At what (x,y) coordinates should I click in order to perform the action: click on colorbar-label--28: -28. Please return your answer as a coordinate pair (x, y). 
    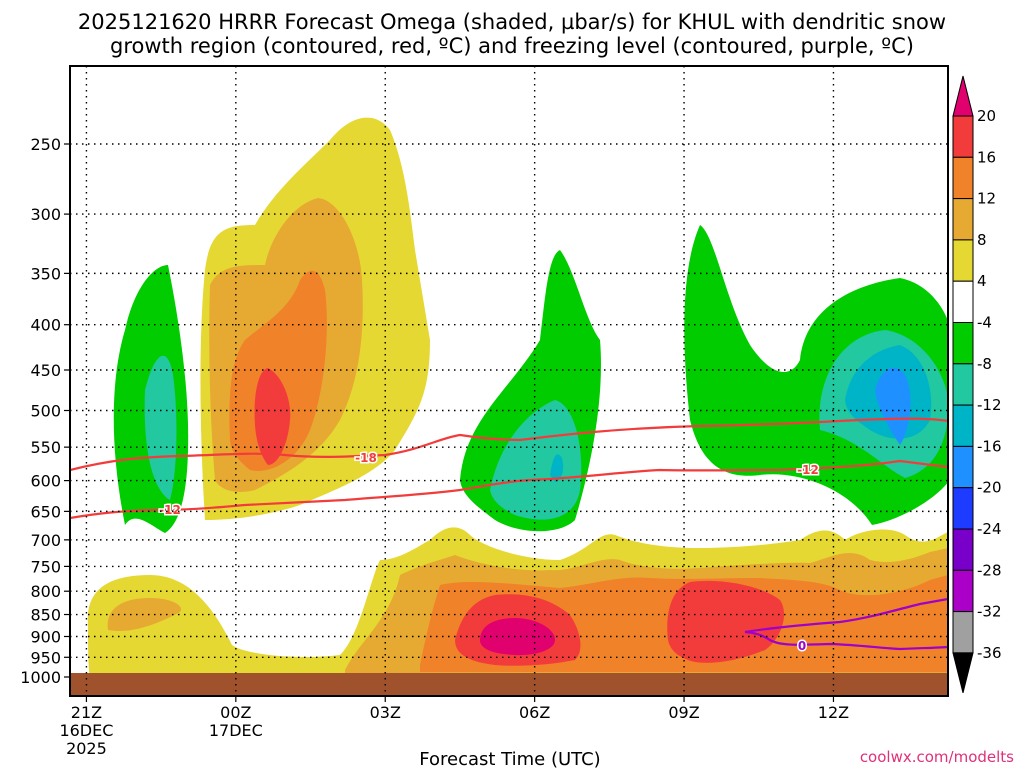
    Looking at the image, I should click on (989, 570).